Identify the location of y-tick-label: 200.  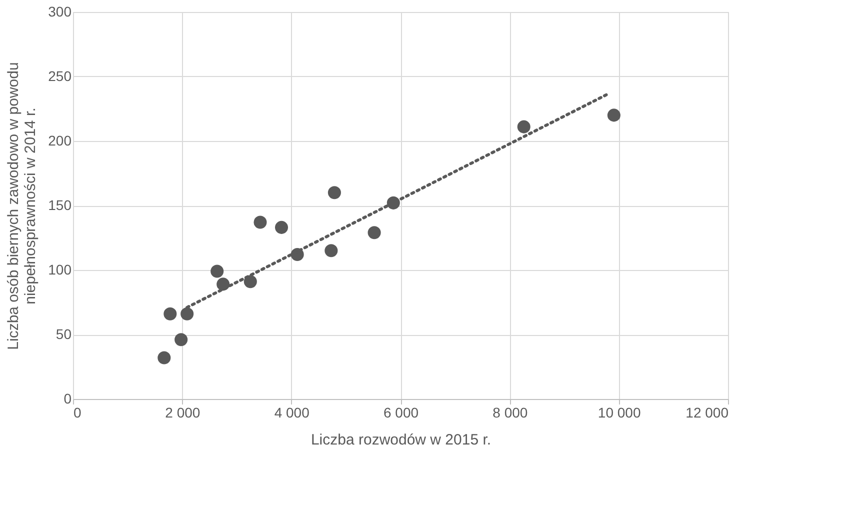
(60, 140).